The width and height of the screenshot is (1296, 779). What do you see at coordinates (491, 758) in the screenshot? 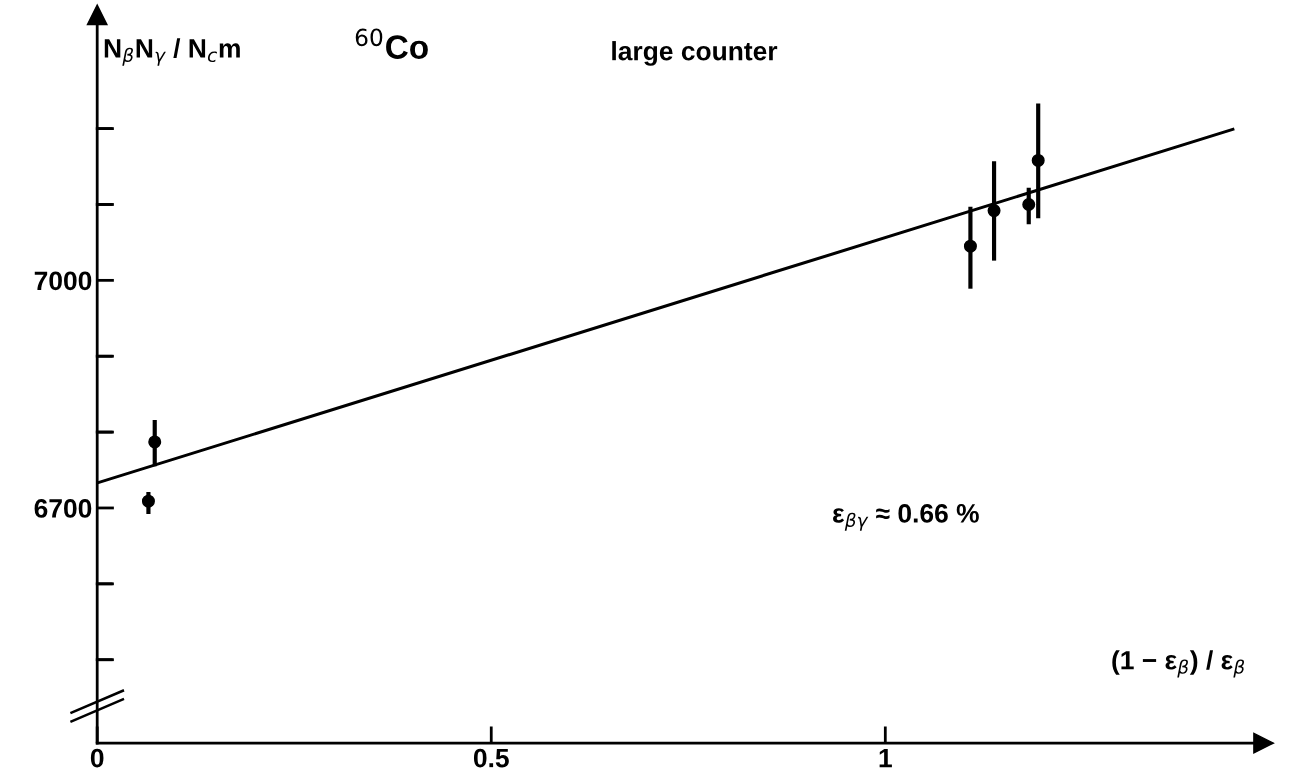
I see `x-tick-label: 0.5` at bounding box center [491, 758].